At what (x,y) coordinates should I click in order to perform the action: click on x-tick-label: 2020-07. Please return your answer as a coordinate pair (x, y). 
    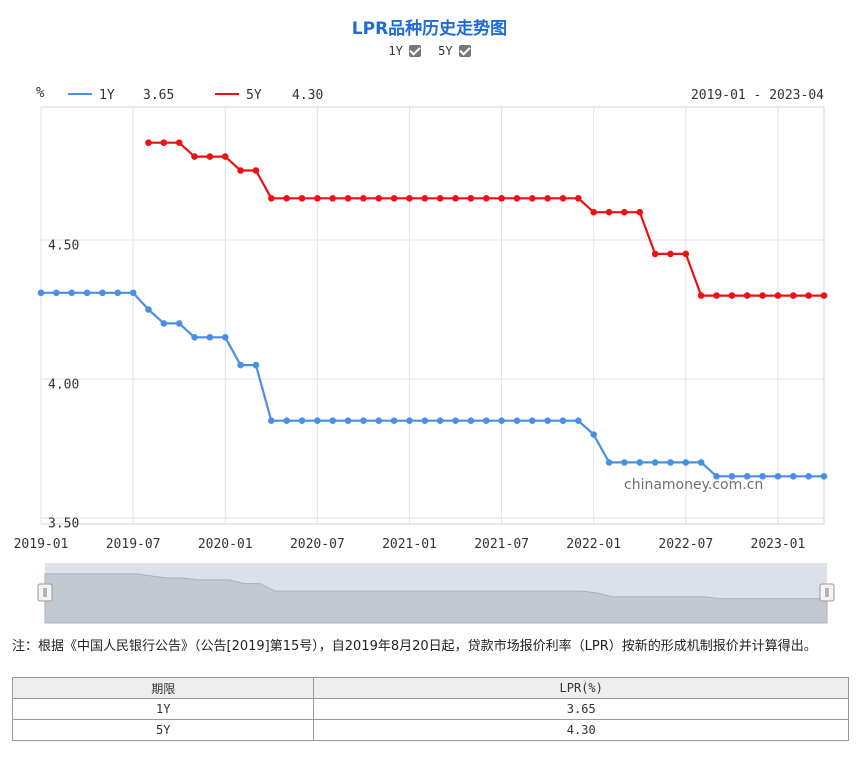
    Looking at the image, I should click on (317, 544).